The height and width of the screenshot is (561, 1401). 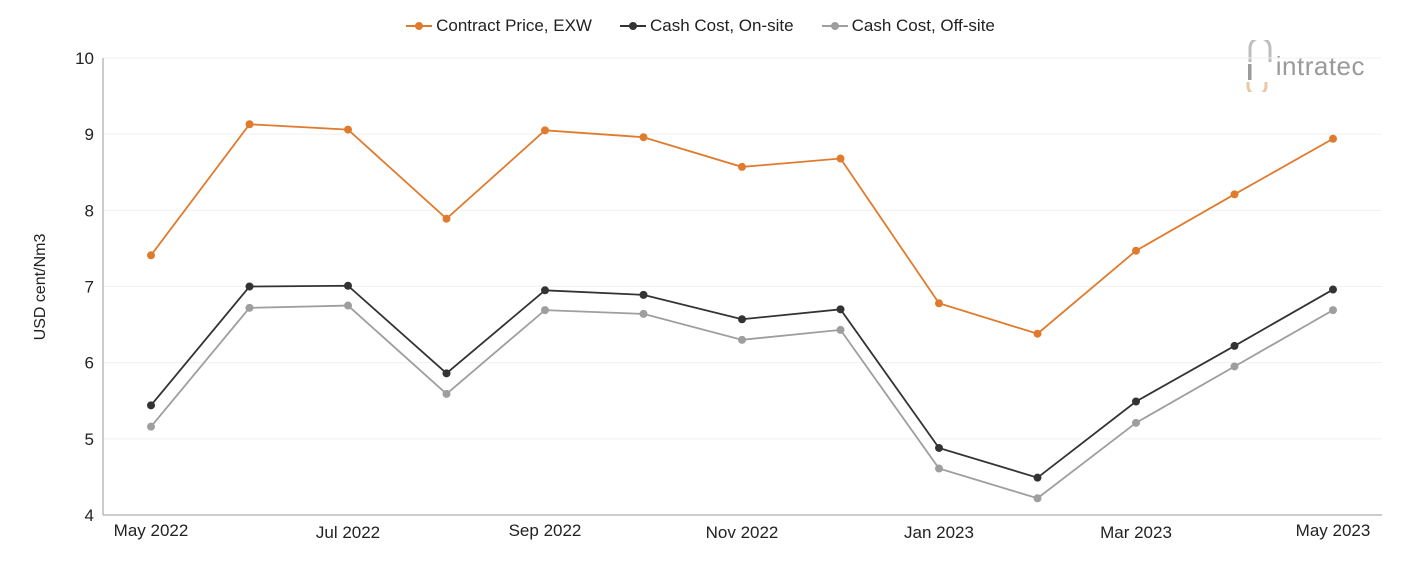 I want to click on legend-swatch-cash-cost-on-site-icon, so click(x=632, y=26).